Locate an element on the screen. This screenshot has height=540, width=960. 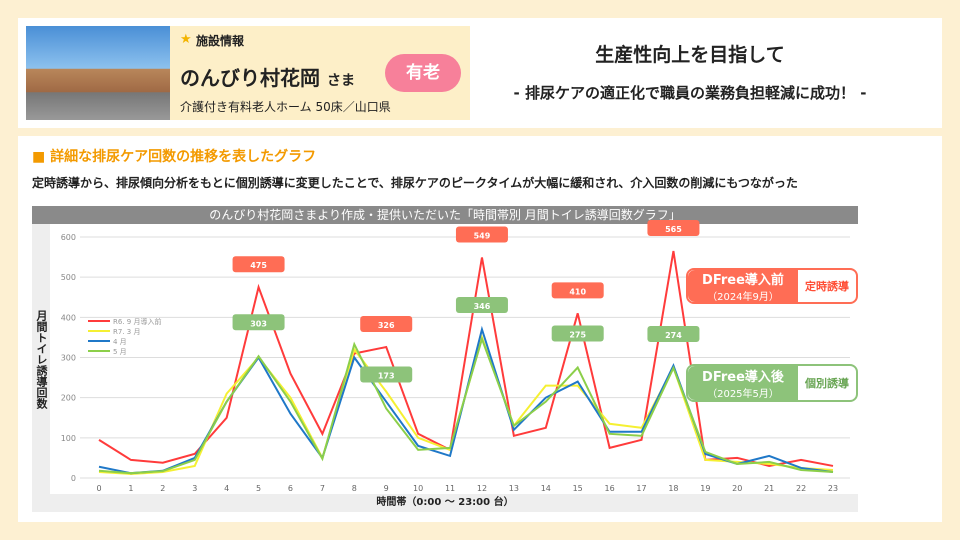
data-label: 274 is located at coordinates (673, 335).